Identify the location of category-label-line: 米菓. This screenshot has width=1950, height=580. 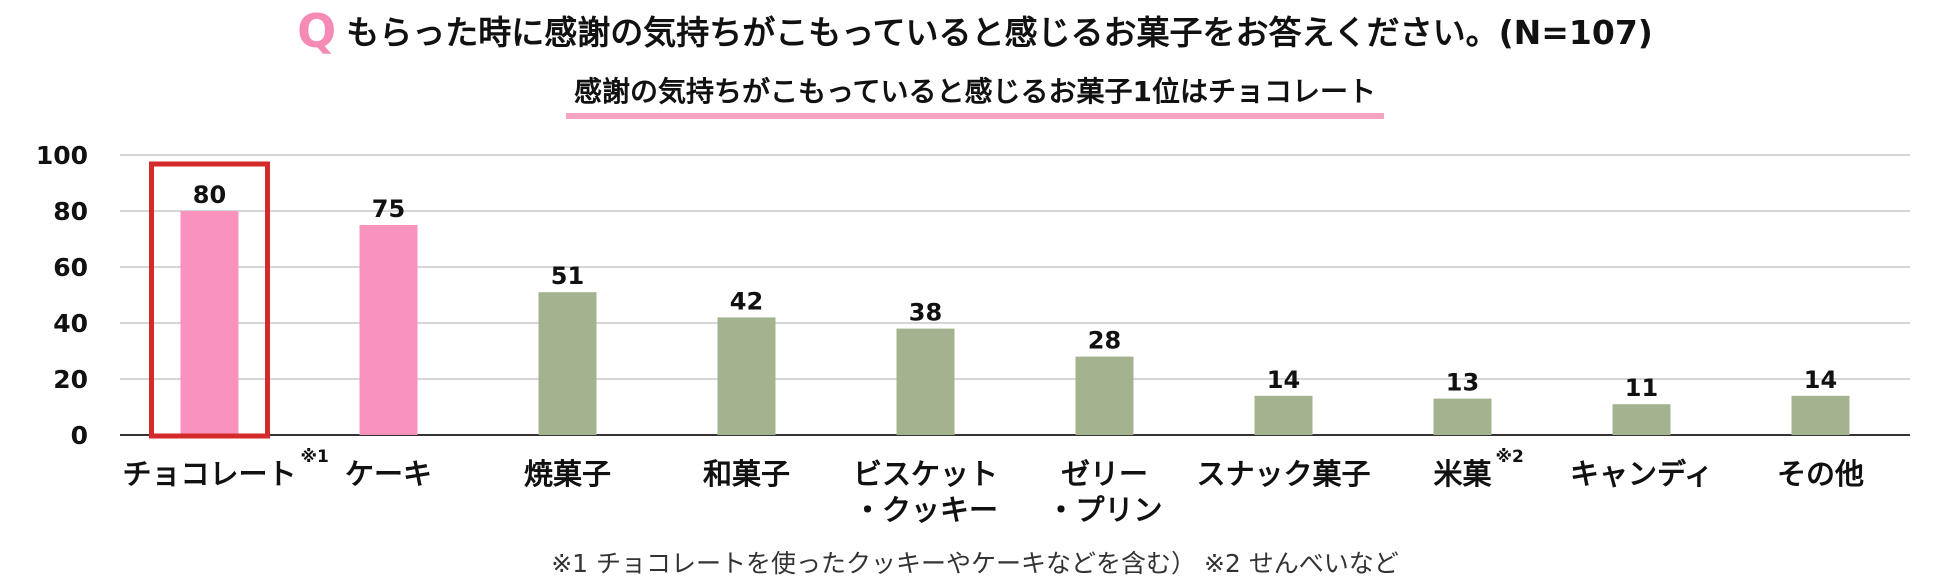
(1462, 474).